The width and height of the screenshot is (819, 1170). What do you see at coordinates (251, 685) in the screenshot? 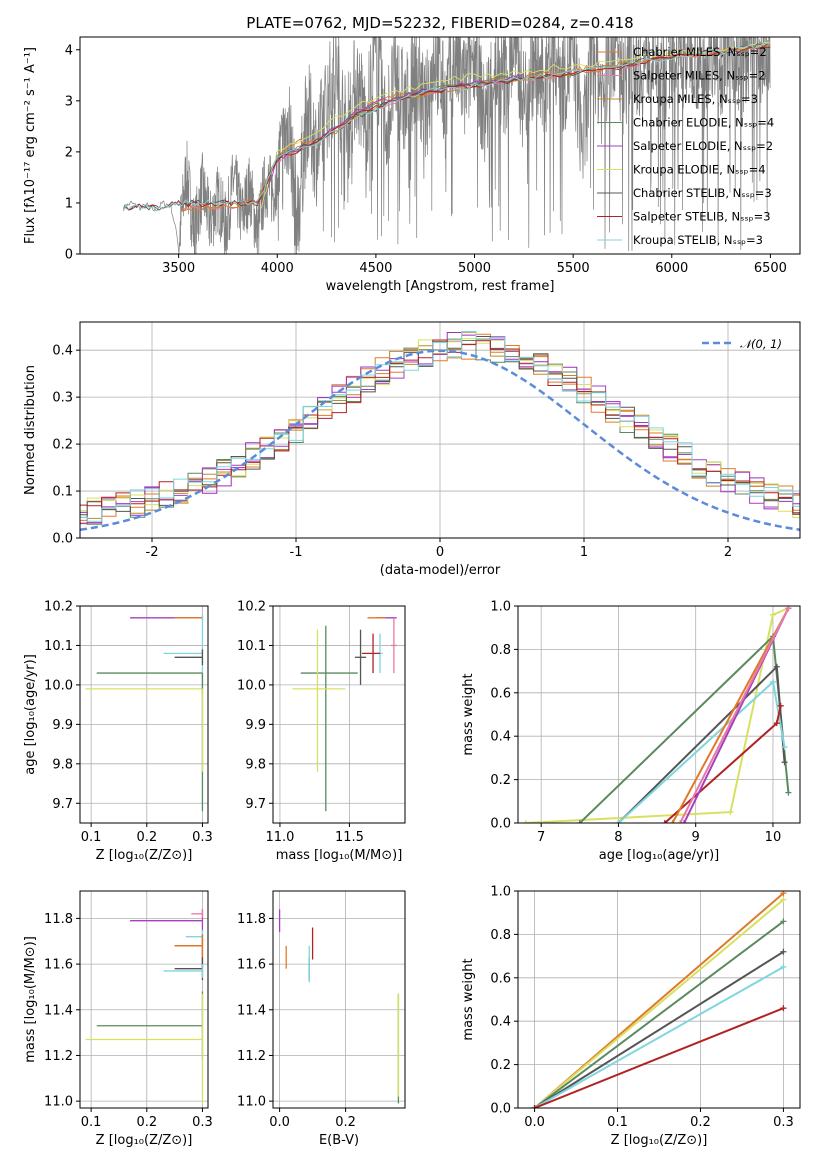
I see `y-tick-label: 10.0` at bounding box center [251, 685].